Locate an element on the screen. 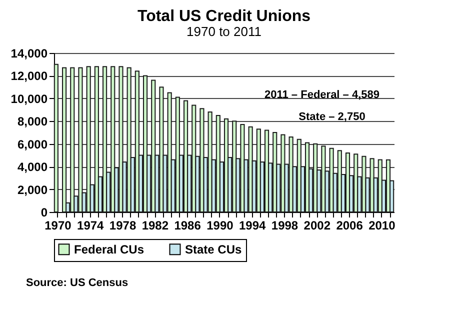 The width and height of the screenshot is (450, 336). x-tick-label: 1982 is located at coordinates (155, 225).